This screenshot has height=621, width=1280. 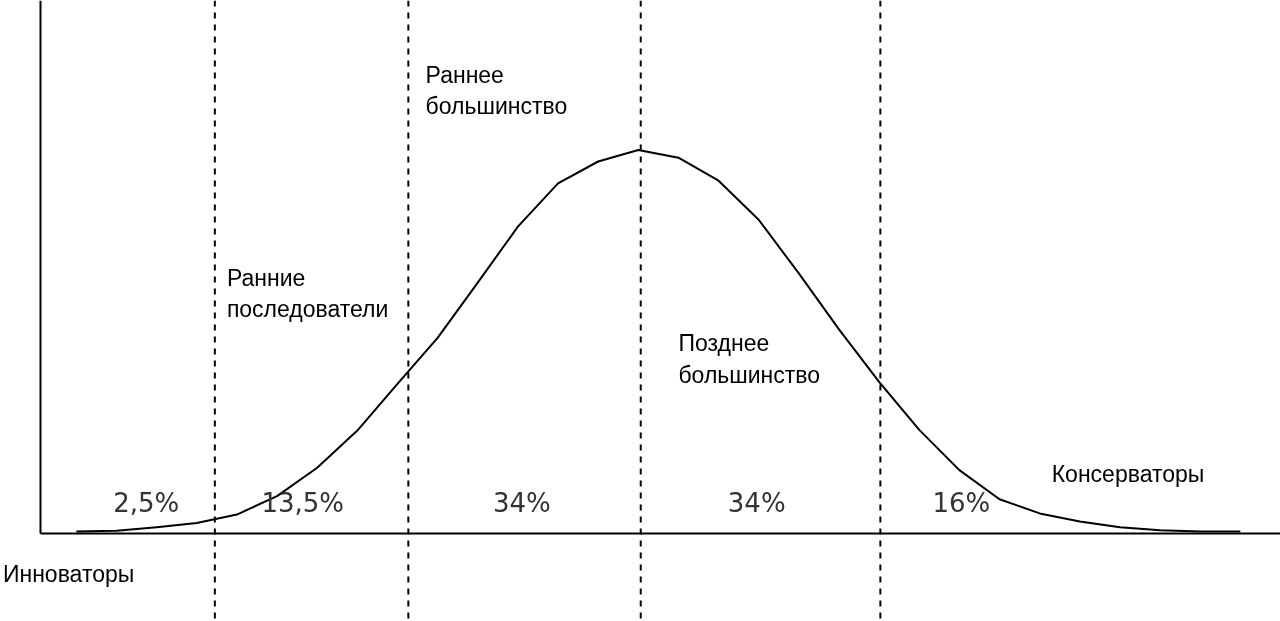 What do you see at coordinates (749, 359) in the screenshot?
I see `annotation: Позднее большинство` at bounding box center [749, 359].